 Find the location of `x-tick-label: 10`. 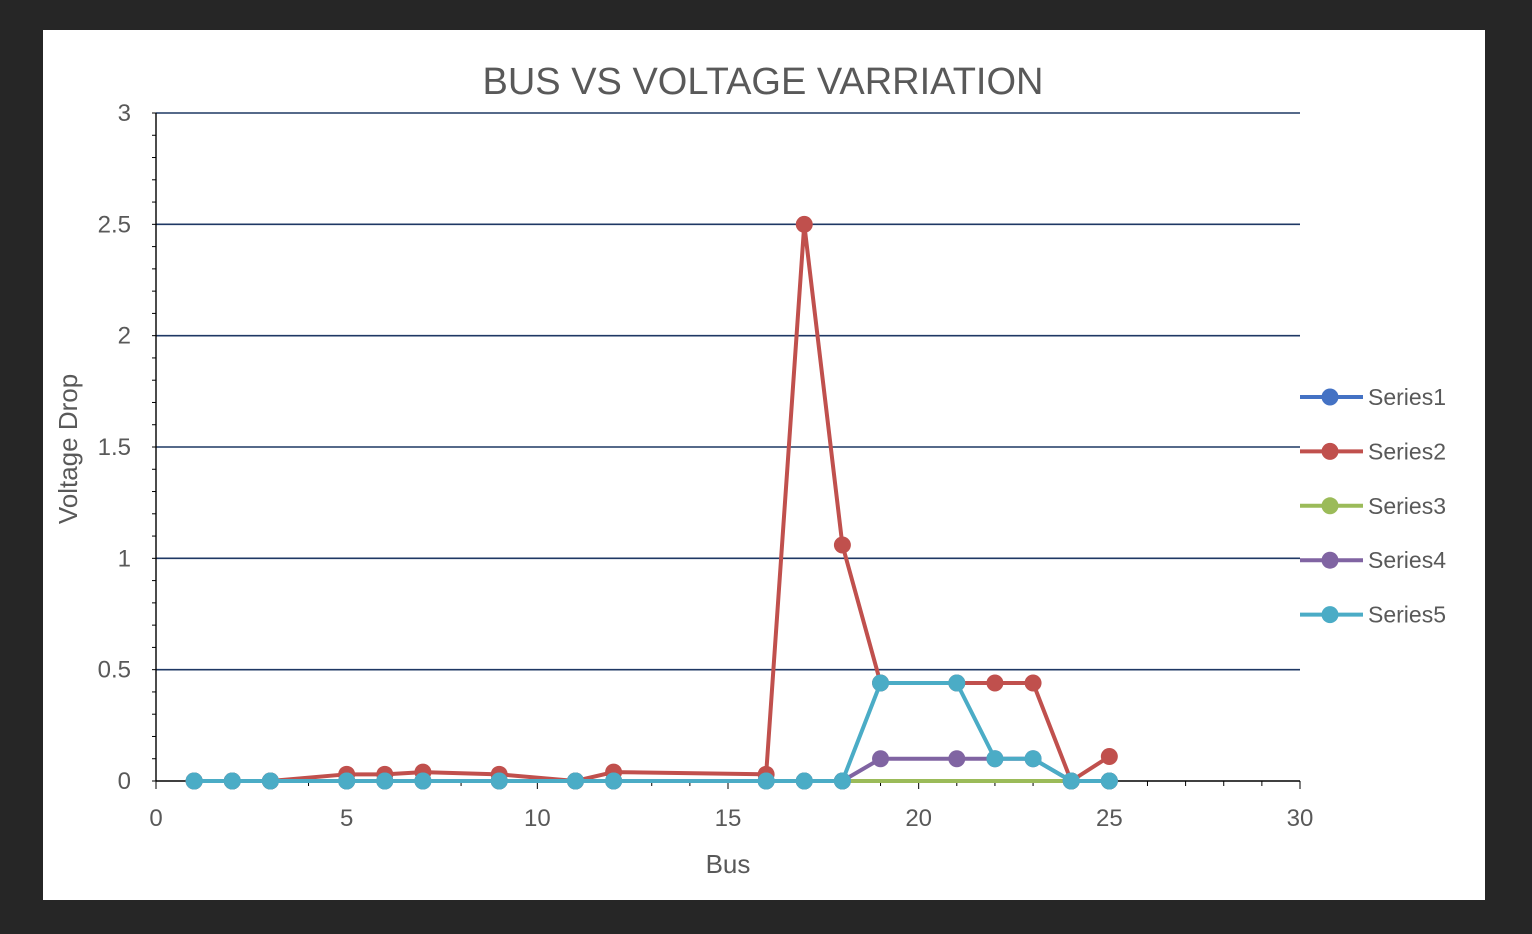

x-tick-label: 10 is located at coordinates (537, 818).